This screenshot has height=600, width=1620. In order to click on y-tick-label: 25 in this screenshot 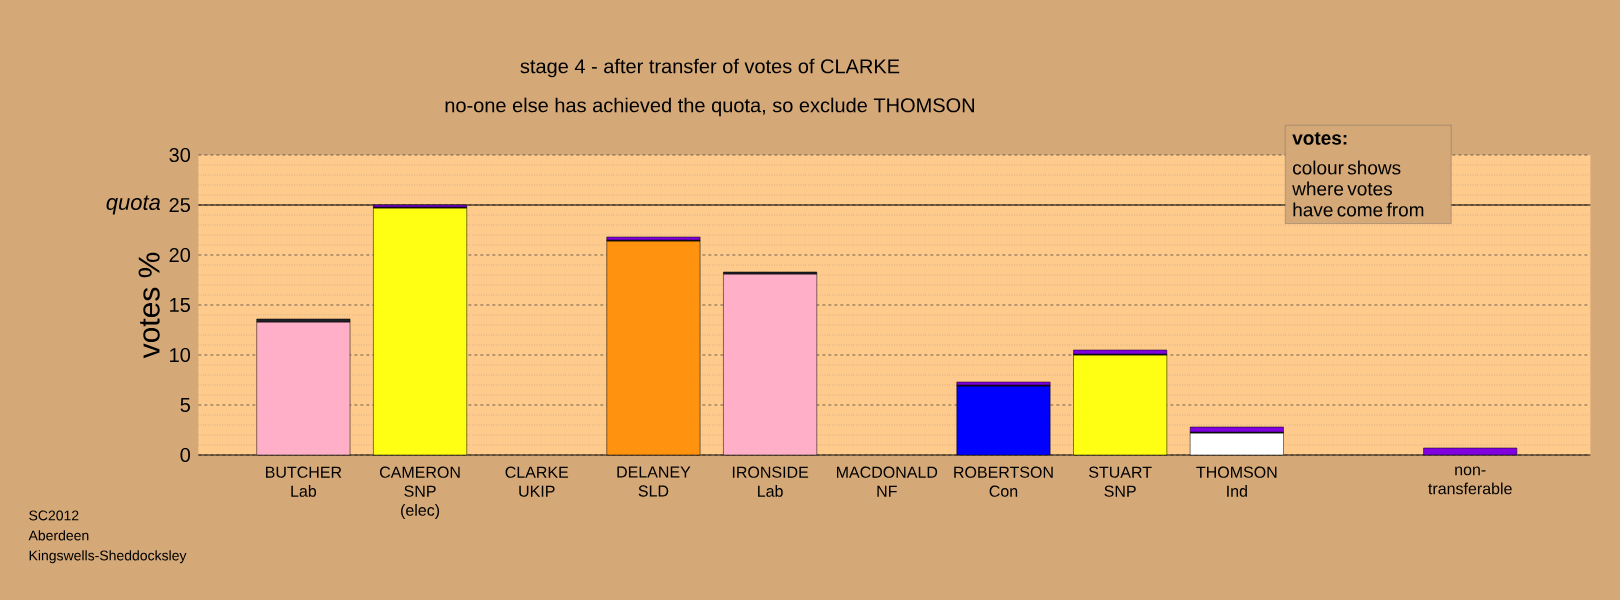, I will do `click(179, 205)`.